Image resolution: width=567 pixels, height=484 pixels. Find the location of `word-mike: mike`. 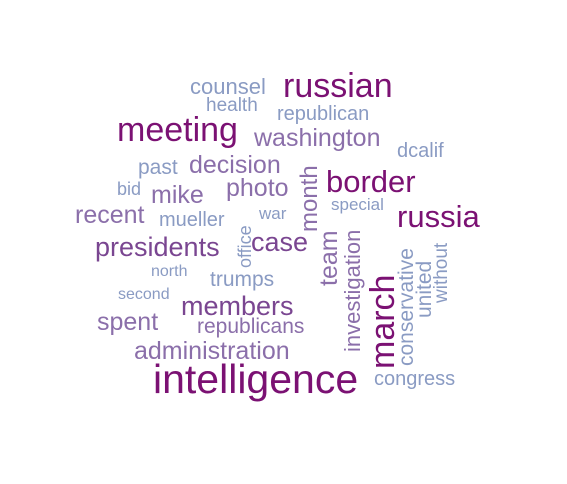

word-mike: mike is located at coordinates (177, 195).